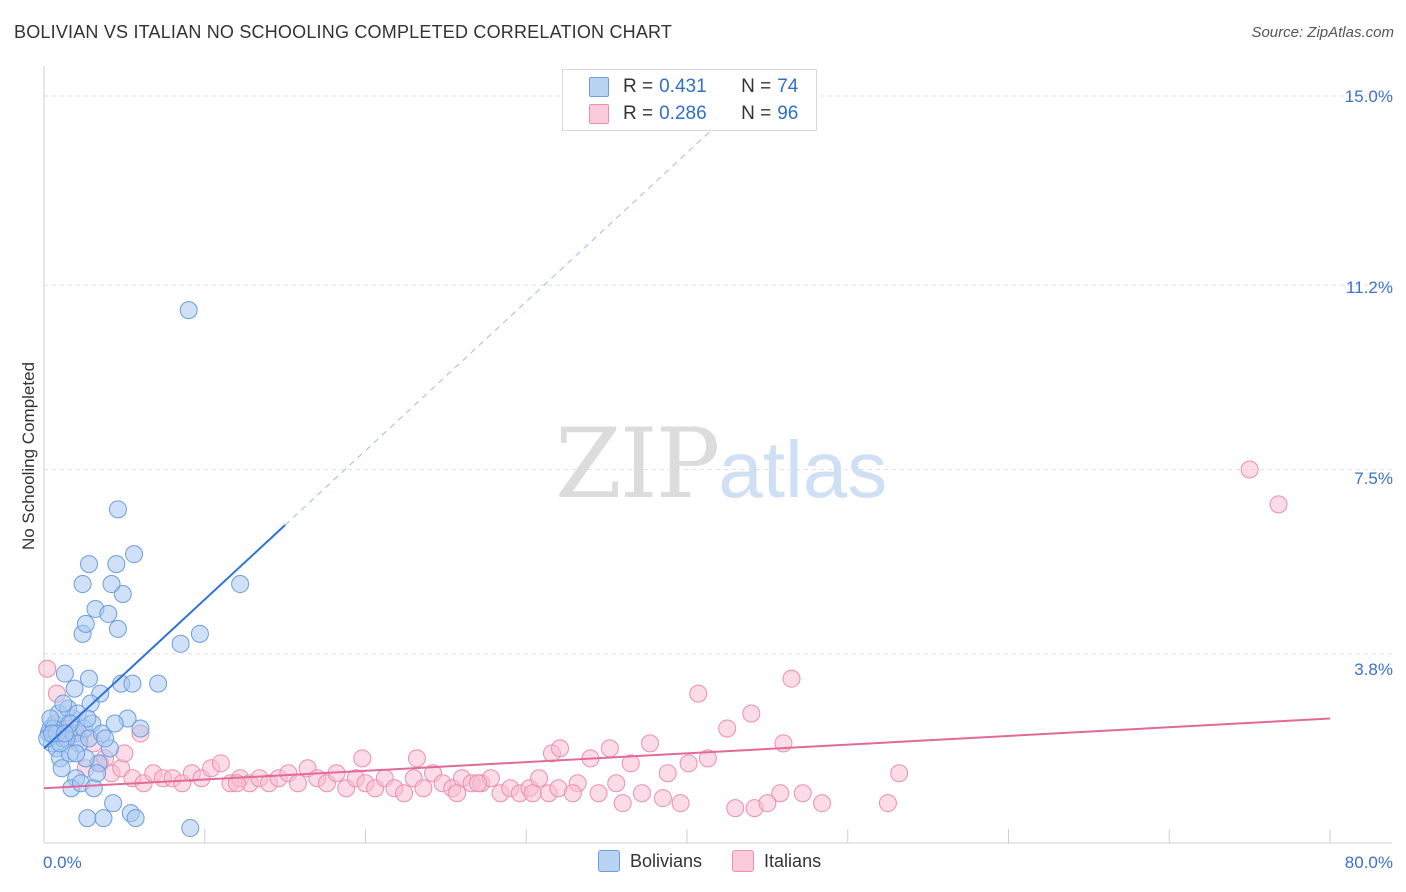 The width and height of the screenshot is (1406, 892). What do you see at coordinates (803, 469) in the screenshot?
I see `watermark-atlas: atlas` at bounding box center [803, 469].